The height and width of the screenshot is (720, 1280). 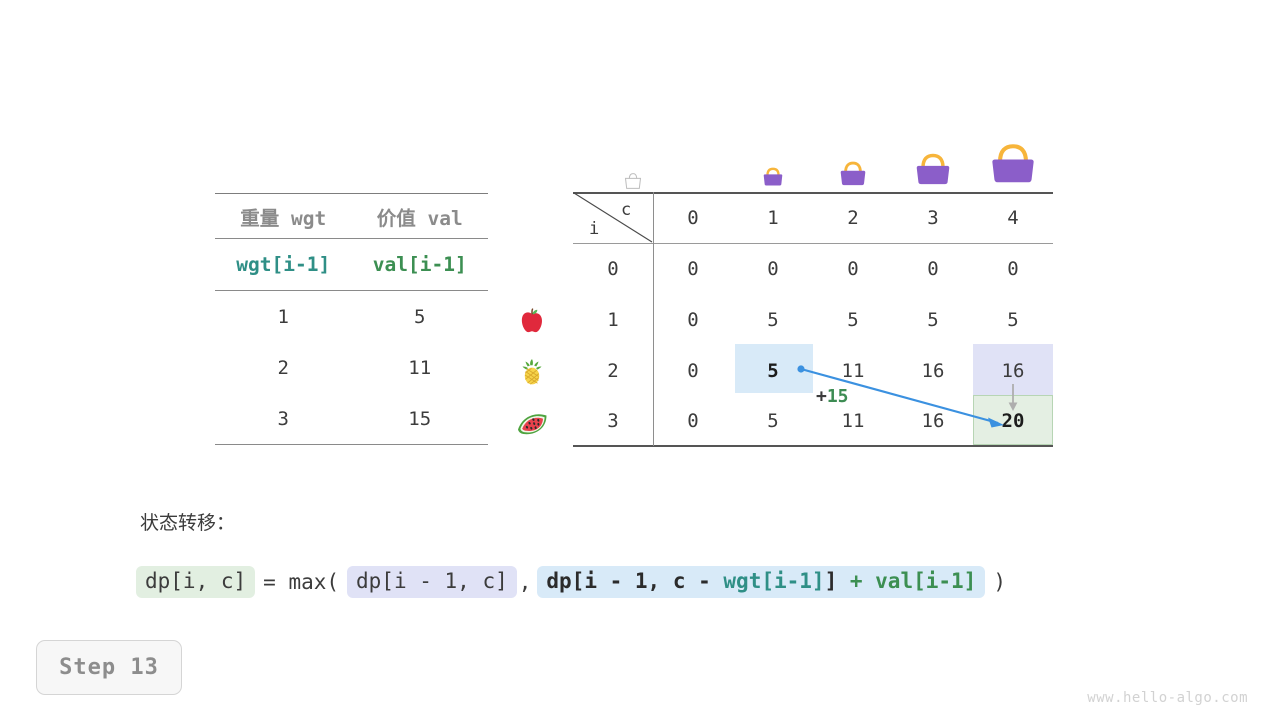 What do you see at coordinates (594, 229) in the screenshot?
I see `dp-corner-label-i: i` at bounding box center [594, 229].